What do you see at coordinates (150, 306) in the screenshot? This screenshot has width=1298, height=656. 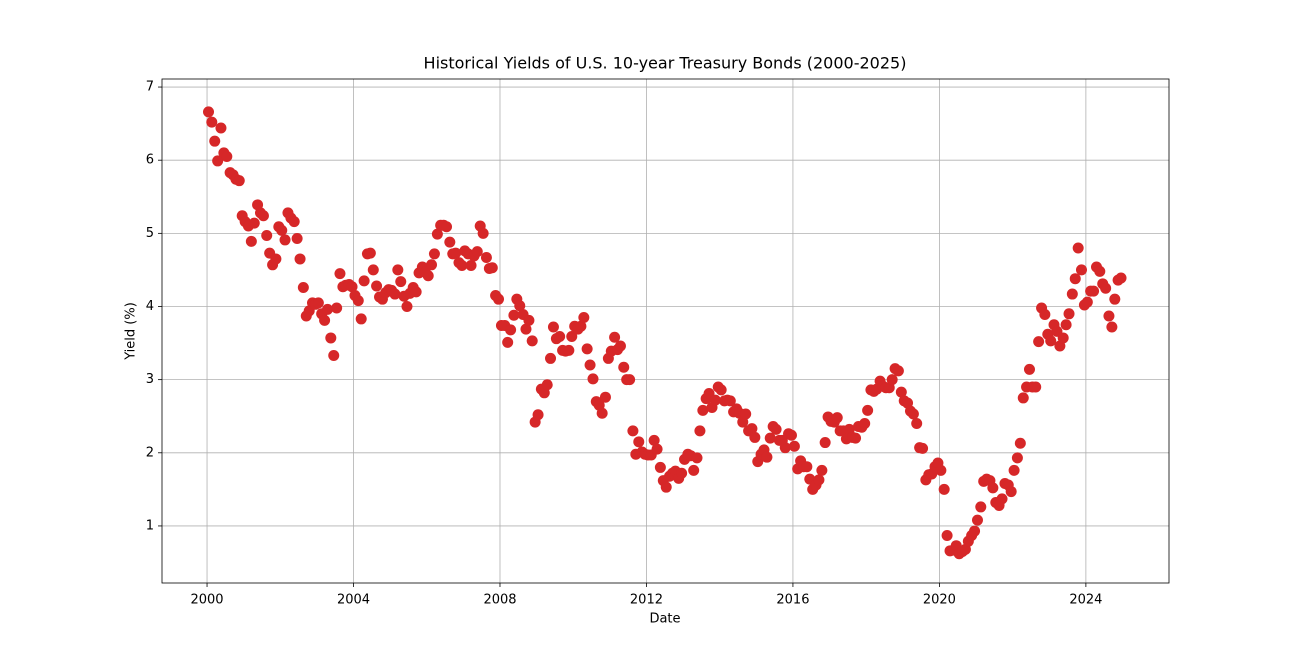 I see `y-tick-label: 4` at bounding box center [150, 306].